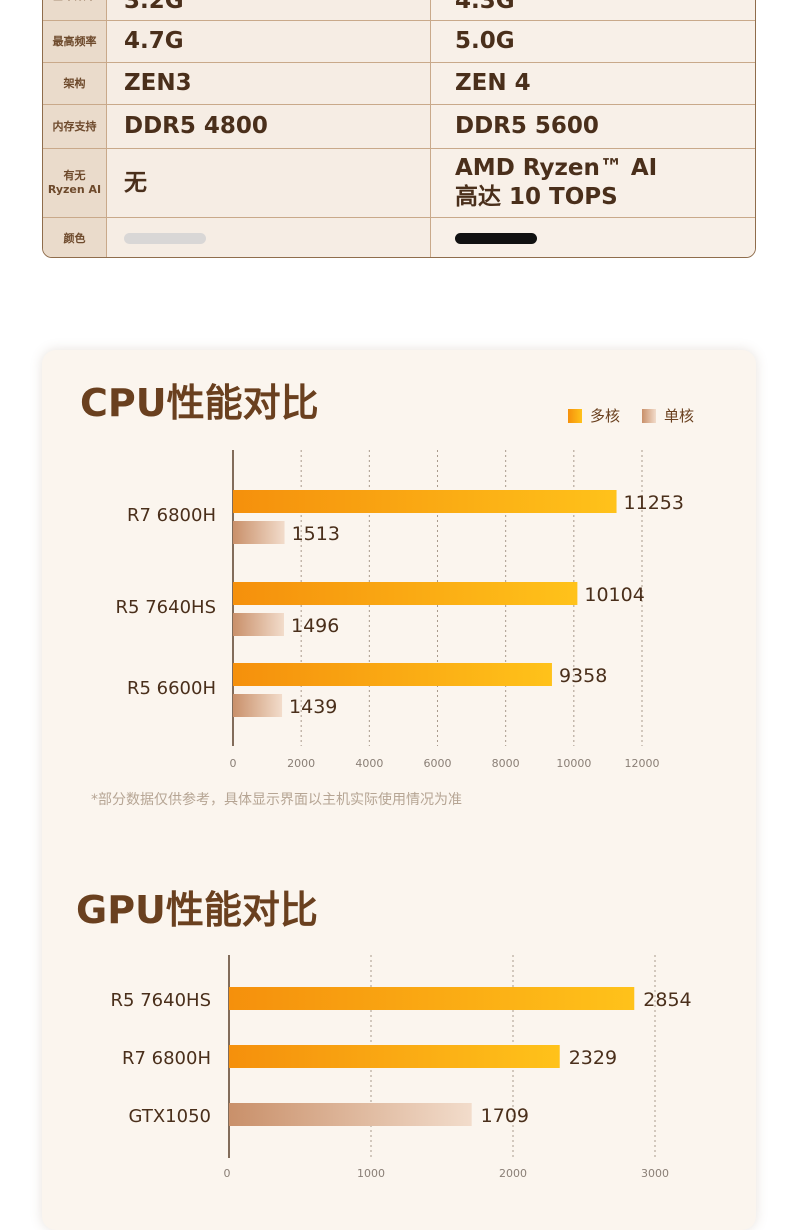  What do you see at coordinates (371, 1173) in the screenshot?
I see `x-tick-label: 1000` at bounding box center [371, 1173].